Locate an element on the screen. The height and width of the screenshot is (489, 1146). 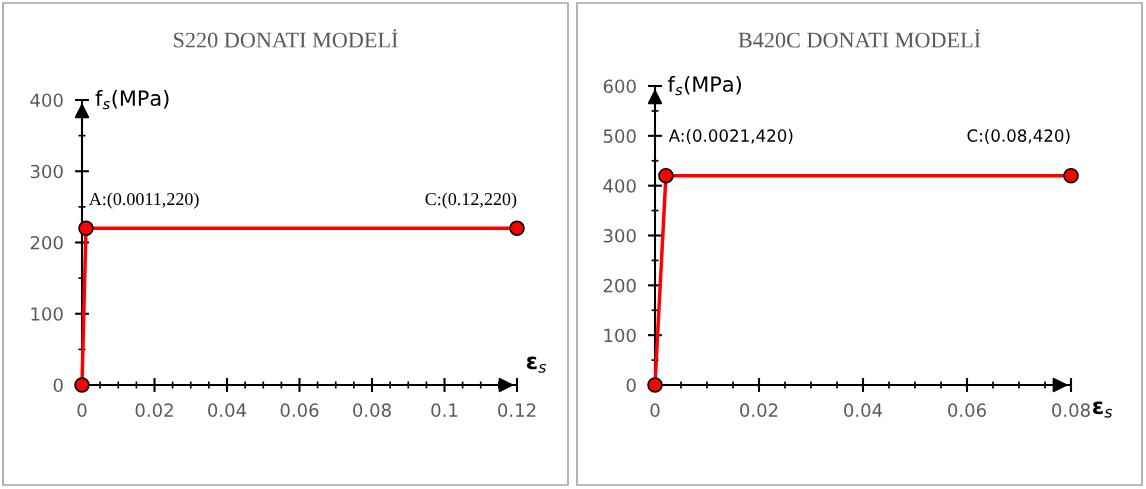
chart-title: B420C DONATI MODELİ is located at coordinates (859, 38).